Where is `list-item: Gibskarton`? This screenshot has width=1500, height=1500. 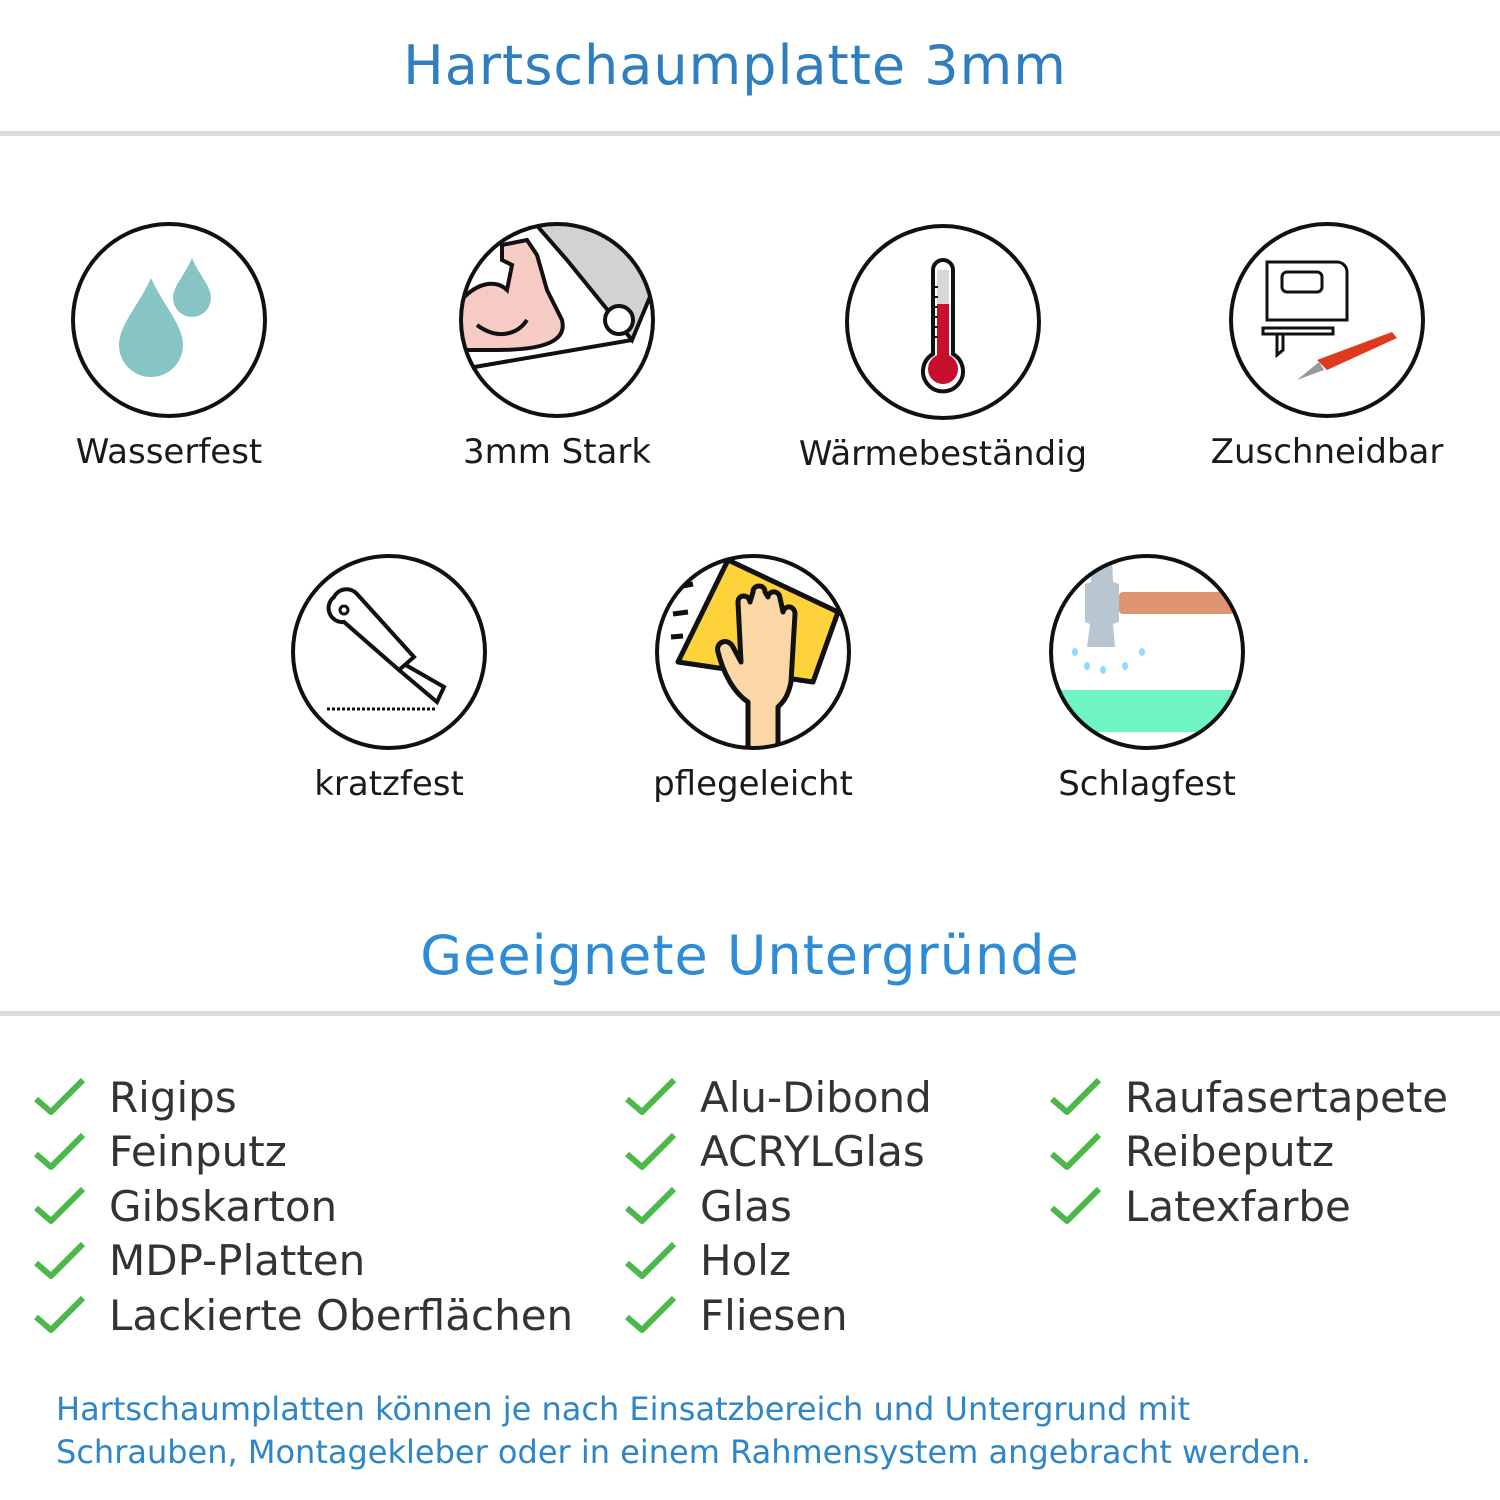 list-item: Gibskarton is located at coordinates (303, 1206).